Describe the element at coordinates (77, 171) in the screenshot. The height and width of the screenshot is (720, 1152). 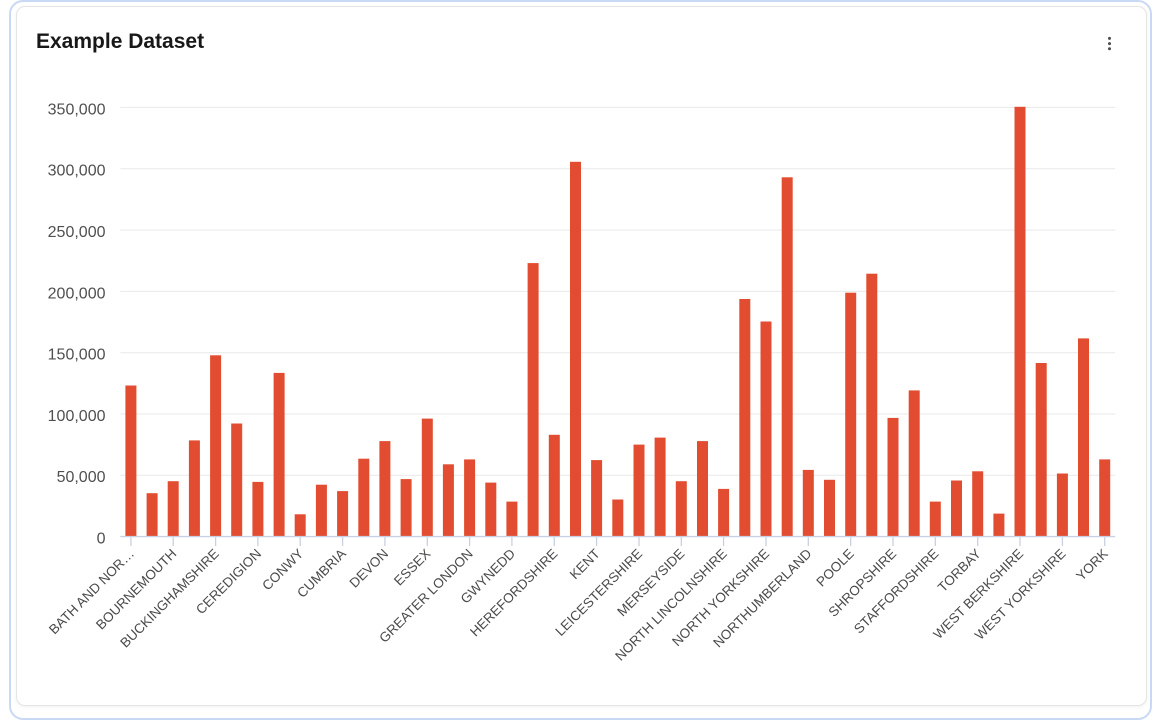
I see `svg-text: 300,000` at that location.